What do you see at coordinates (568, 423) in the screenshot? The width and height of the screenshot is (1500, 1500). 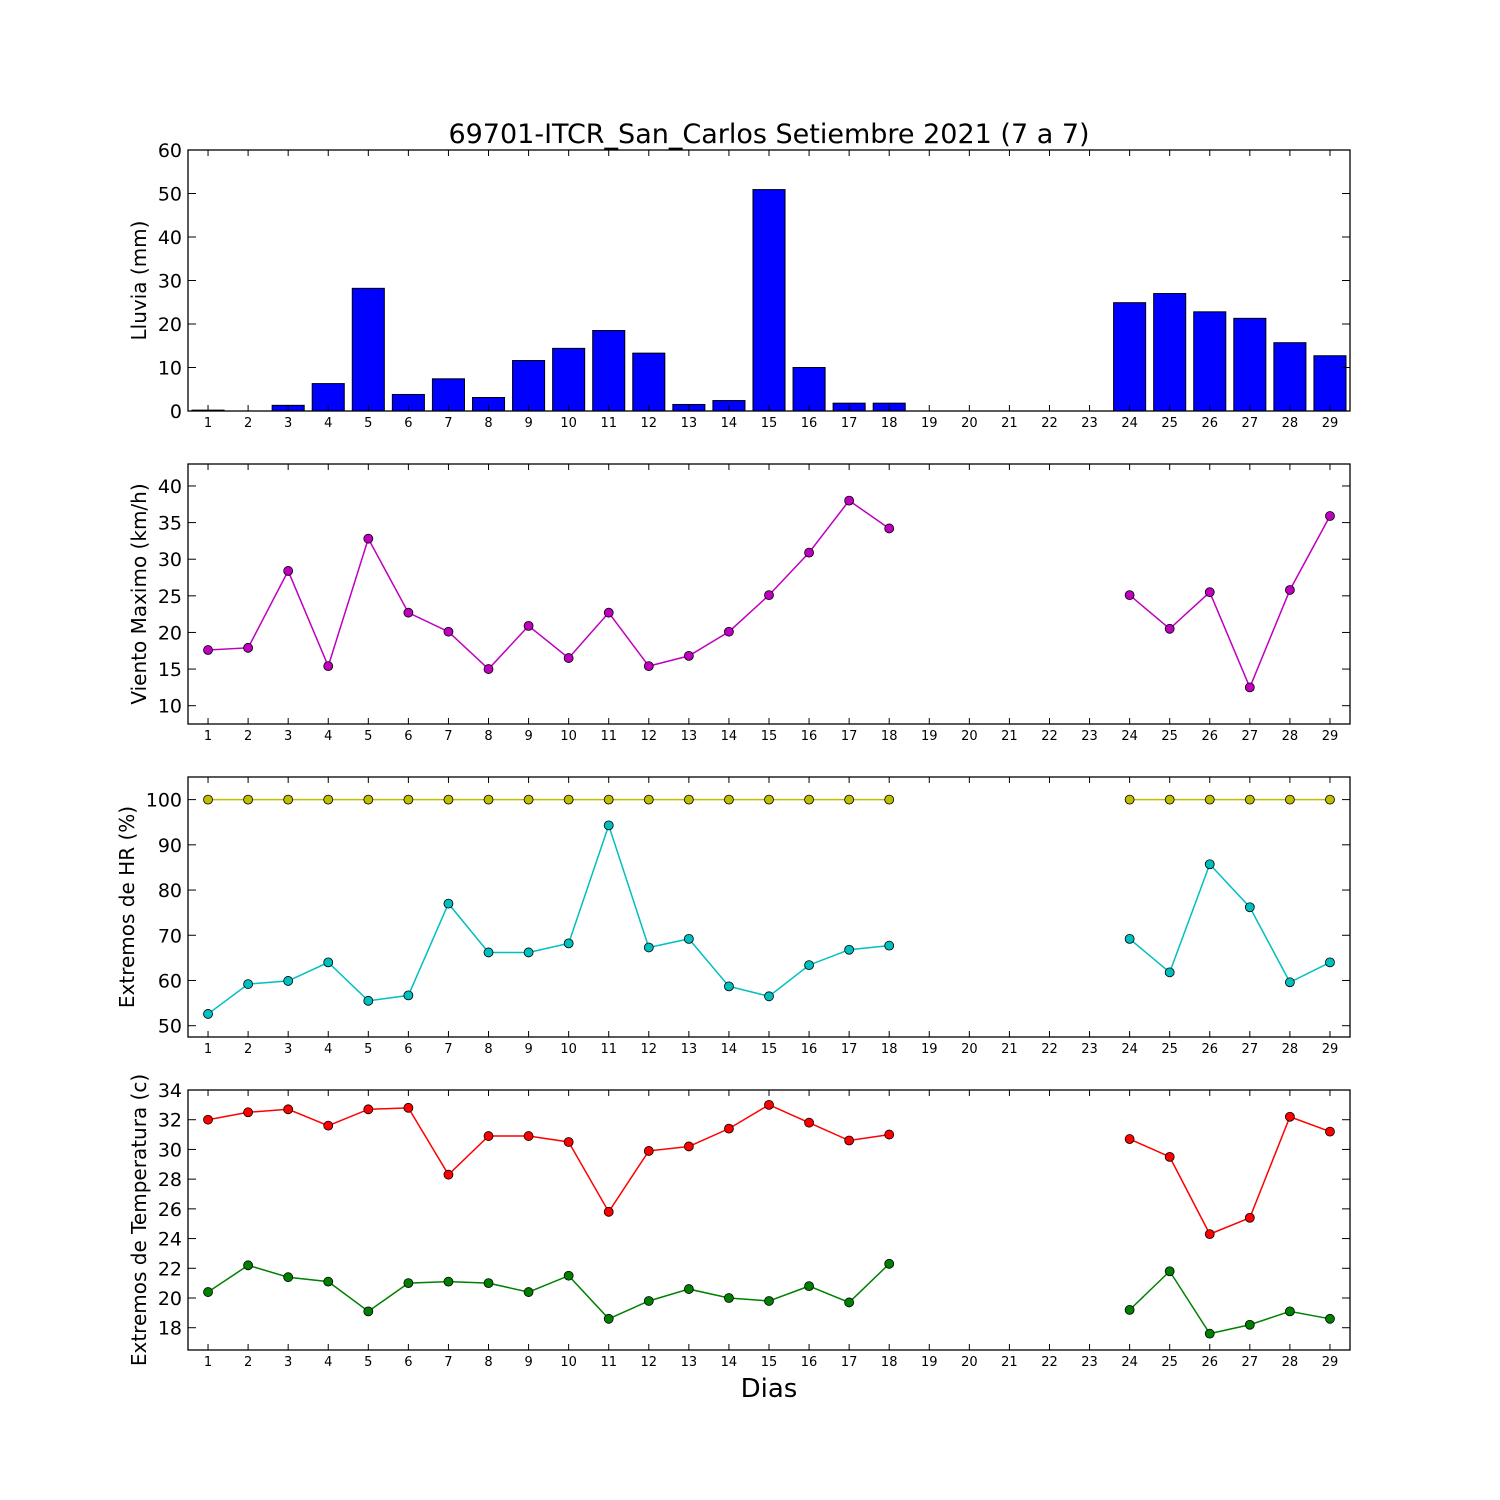 I see `x-tick-label-lluvia-10: 10` at bounding box center [568, 423].